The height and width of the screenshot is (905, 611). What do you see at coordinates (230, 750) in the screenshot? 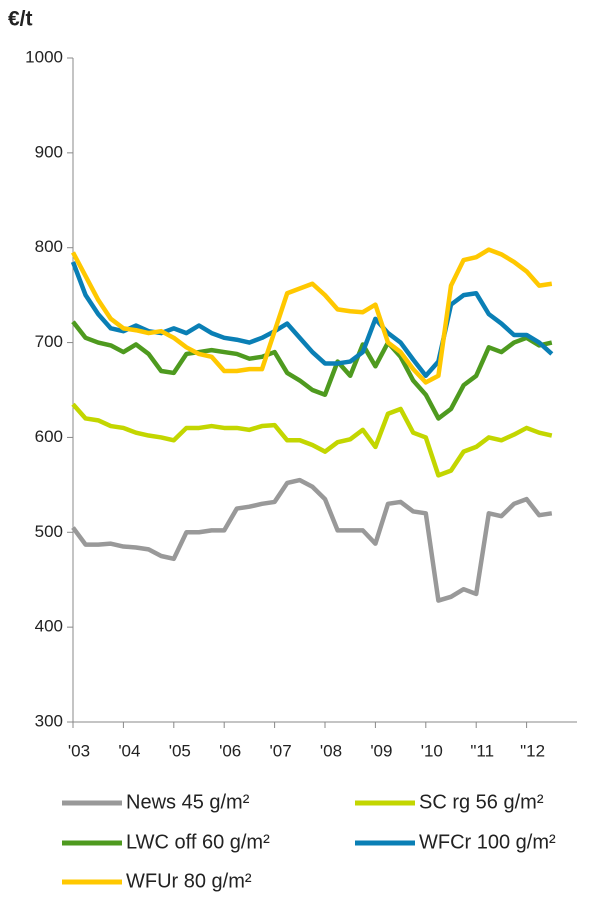
I see `x-tick-label: '06` at bounding box center [230, 750].